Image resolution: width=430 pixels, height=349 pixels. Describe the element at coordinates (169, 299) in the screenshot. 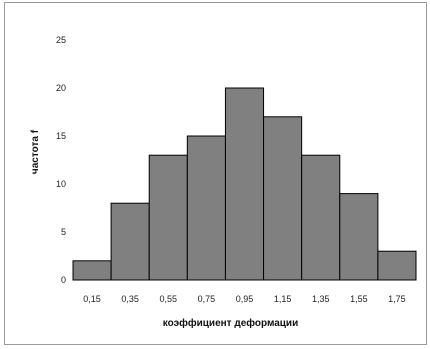

I see `x-tick-label: 0,55` at that location.